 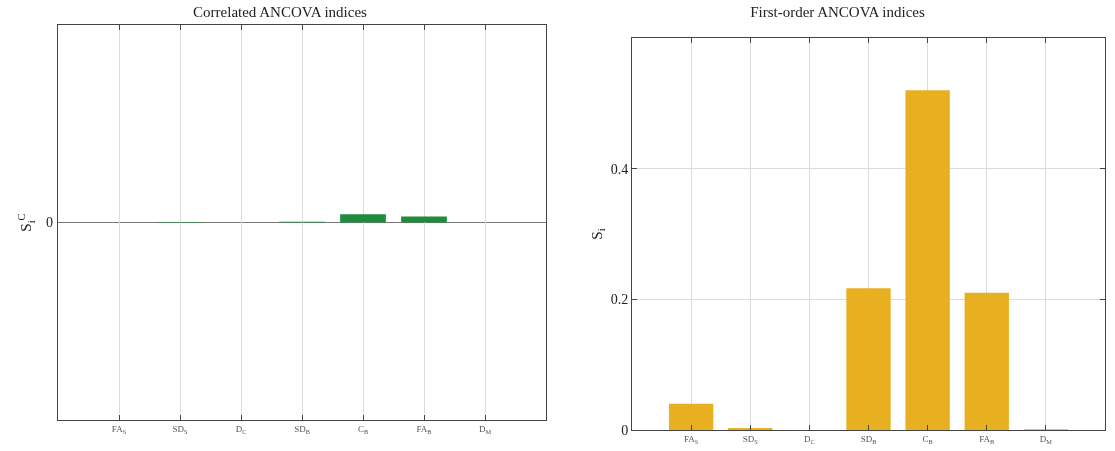 I want to click on y-tick-label: 0, so click(x=625, y=430).